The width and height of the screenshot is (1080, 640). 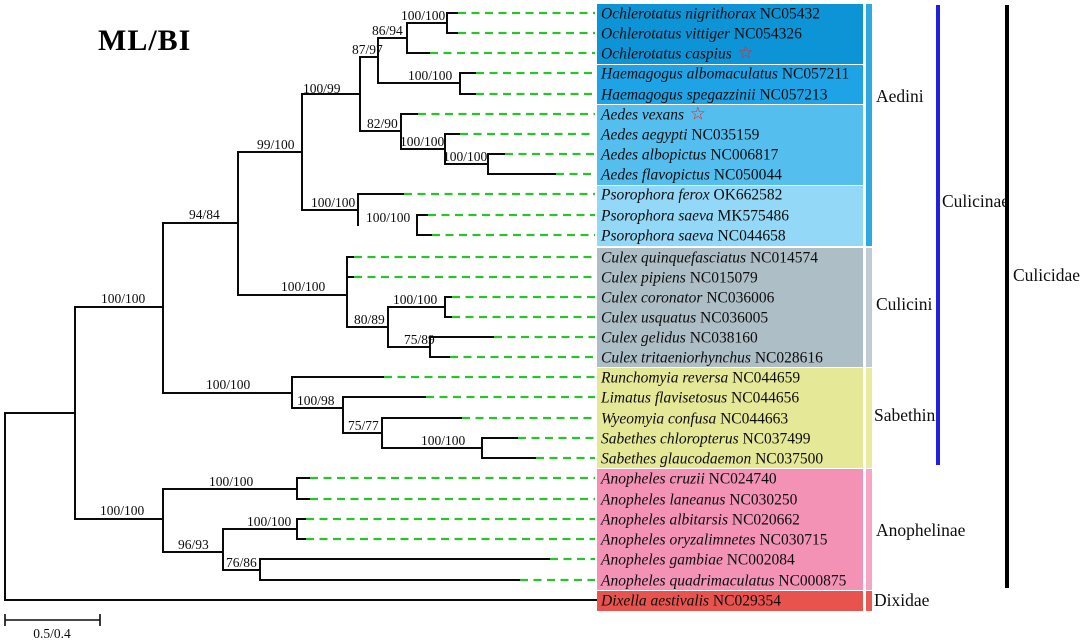 I want to click on taxon-label: Aedes flavopictus NC050044, so click(x=691, y=175).